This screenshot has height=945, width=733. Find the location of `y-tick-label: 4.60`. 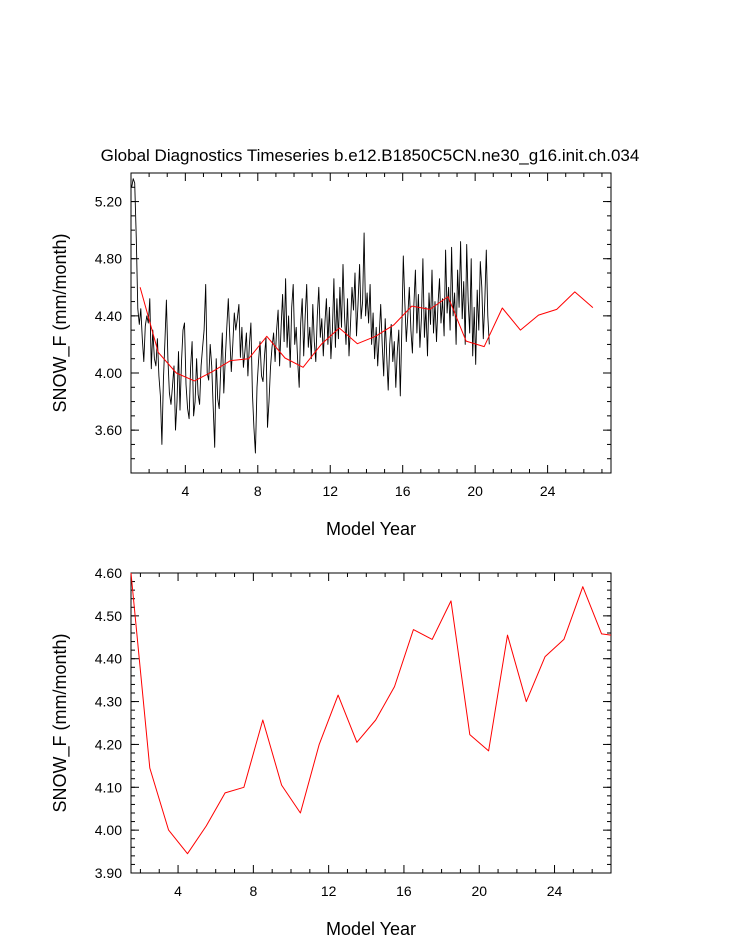

y-tick-label: 4.60 is located at coordinates (108, 573).